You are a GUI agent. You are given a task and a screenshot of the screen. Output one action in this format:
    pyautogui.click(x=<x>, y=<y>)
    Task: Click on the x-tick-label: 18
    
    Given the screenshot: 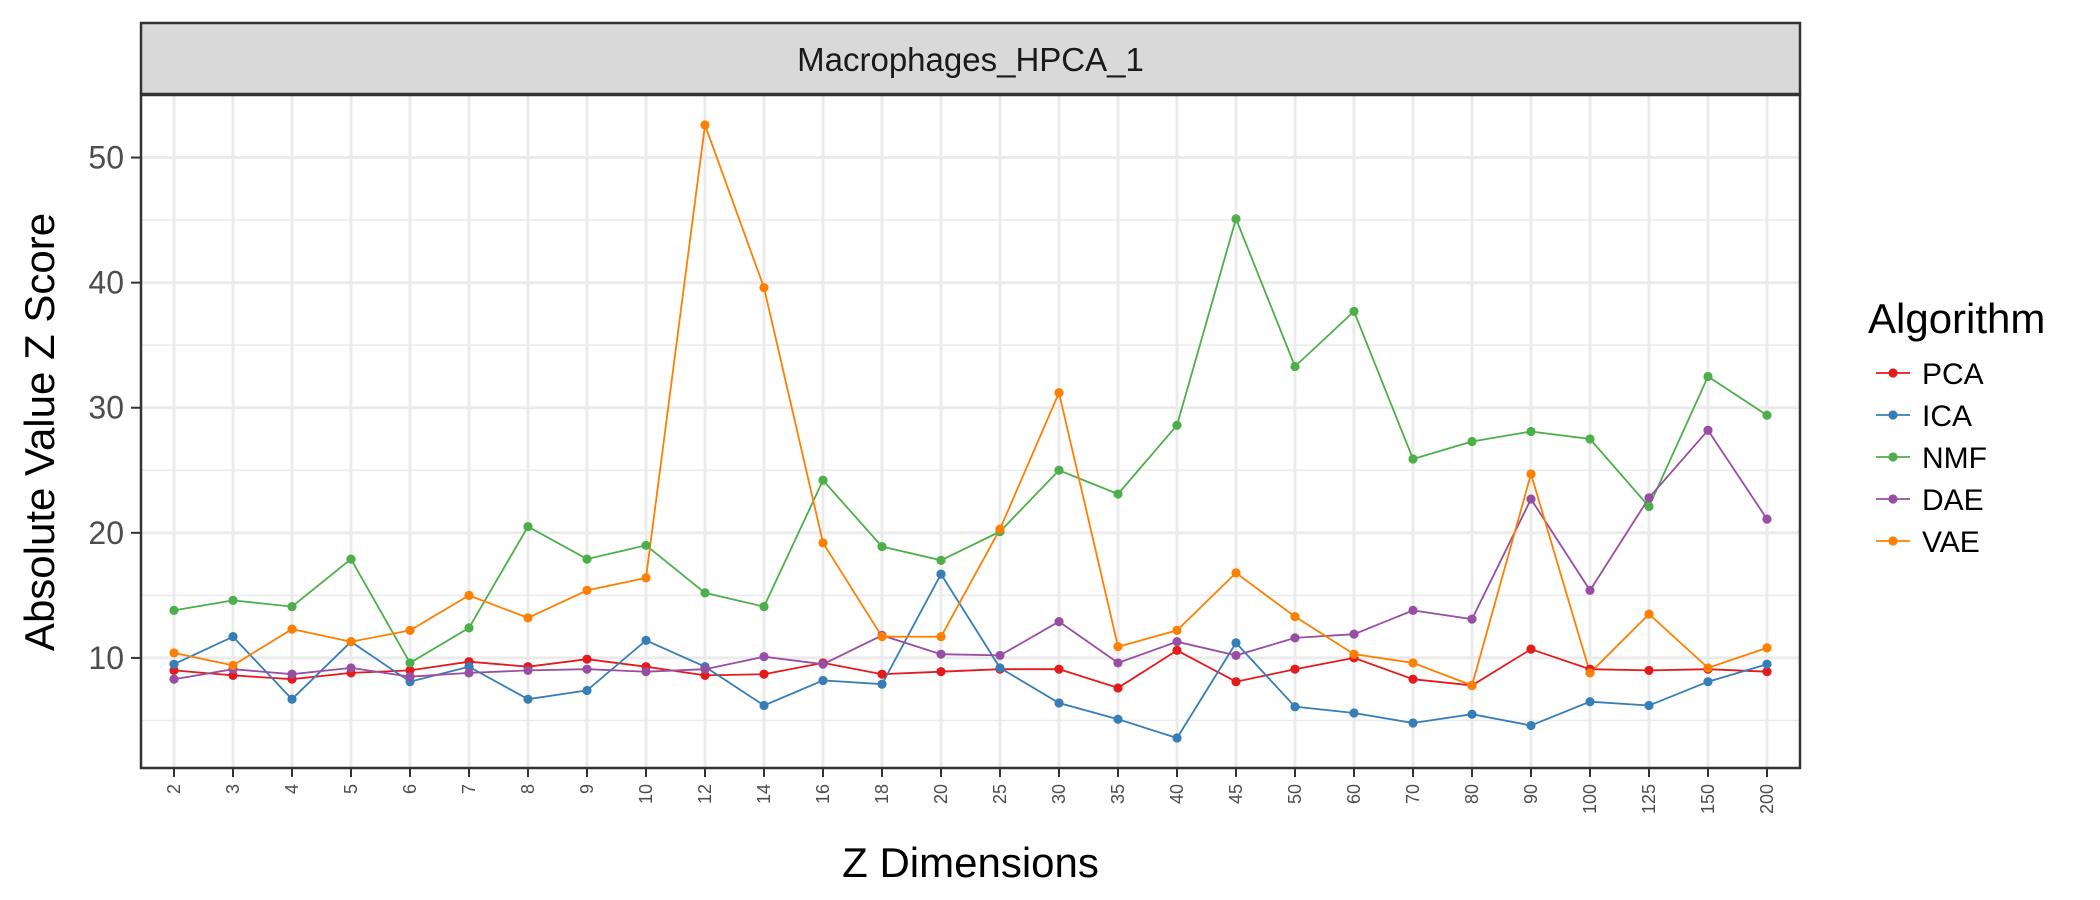 What is the action you would take?
    pyautogui.click(x=882, y=794)
    